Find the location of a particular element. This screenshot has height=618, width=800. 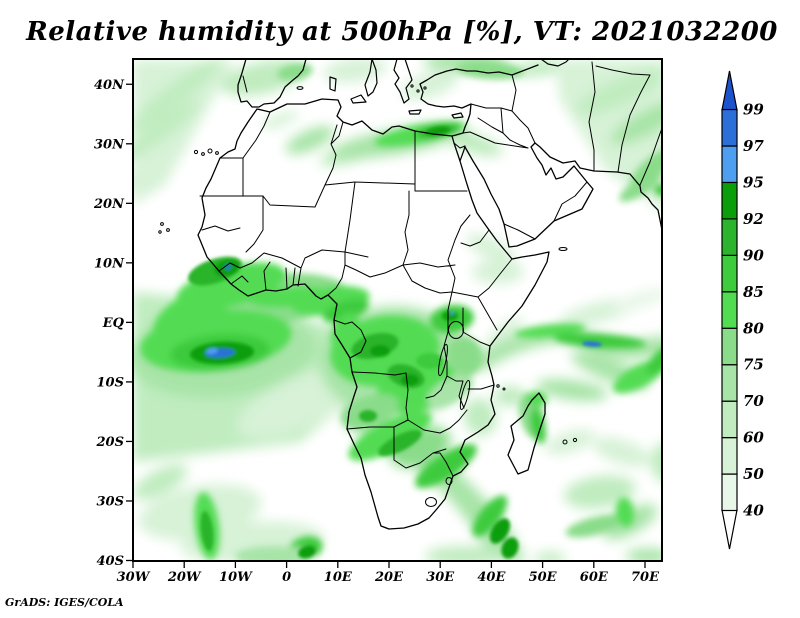

colorbar-labels: 40 50 60 70 75 80 85 90 92 95 97 99 is located at coordinates (753, 310).